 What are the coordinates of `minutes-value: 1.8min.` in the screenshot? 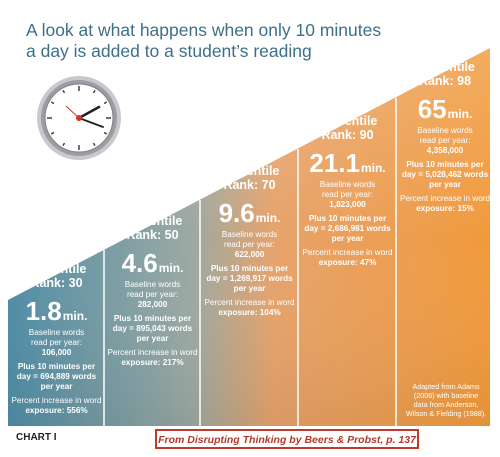 It's located at (56, 311).